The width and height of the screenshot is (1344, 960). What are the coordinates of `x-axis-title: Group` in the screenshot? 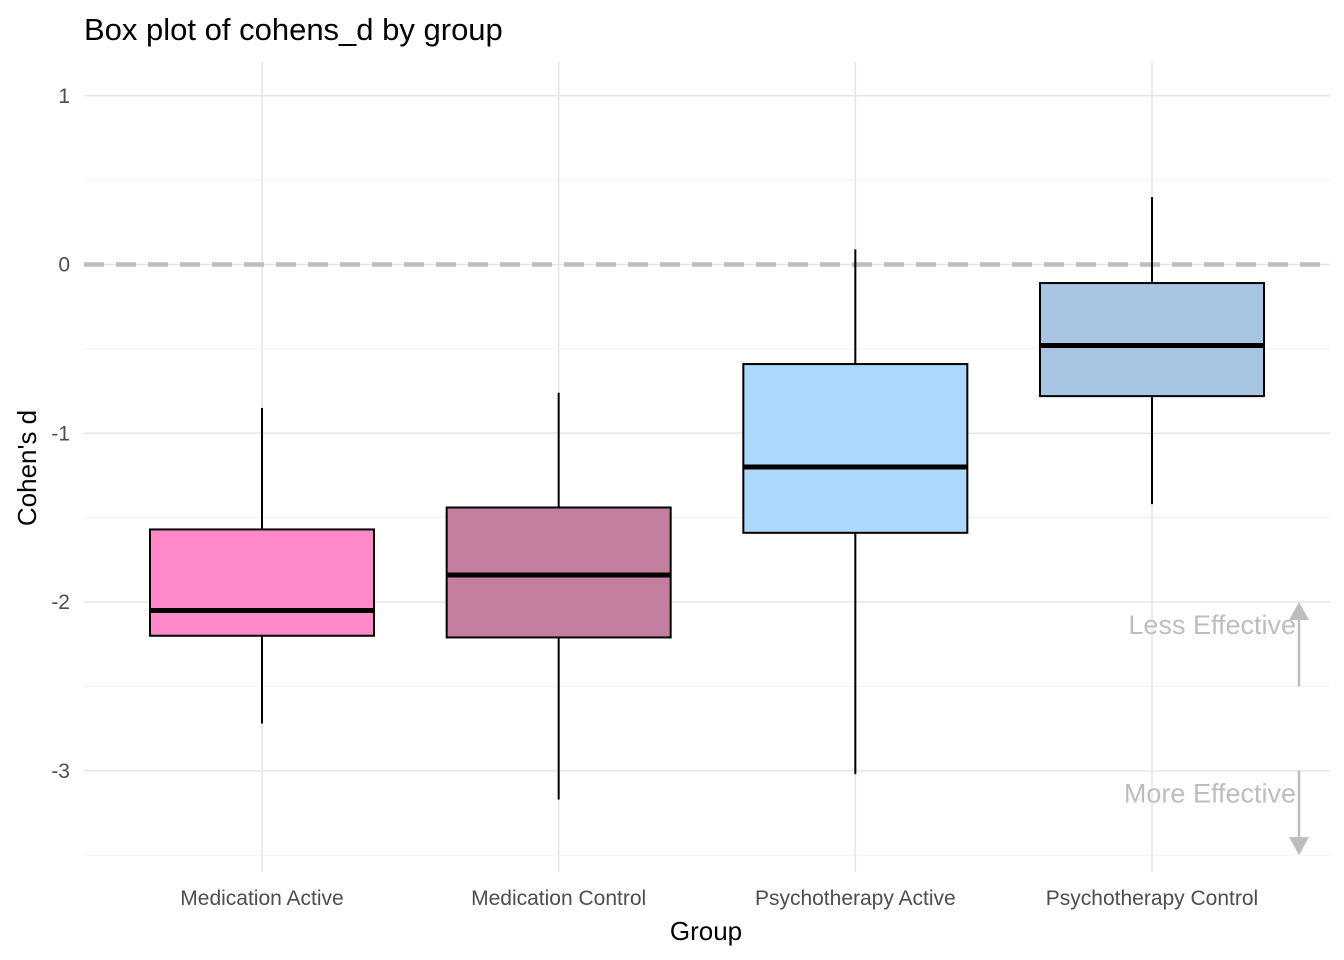 It's located at (706, 931).